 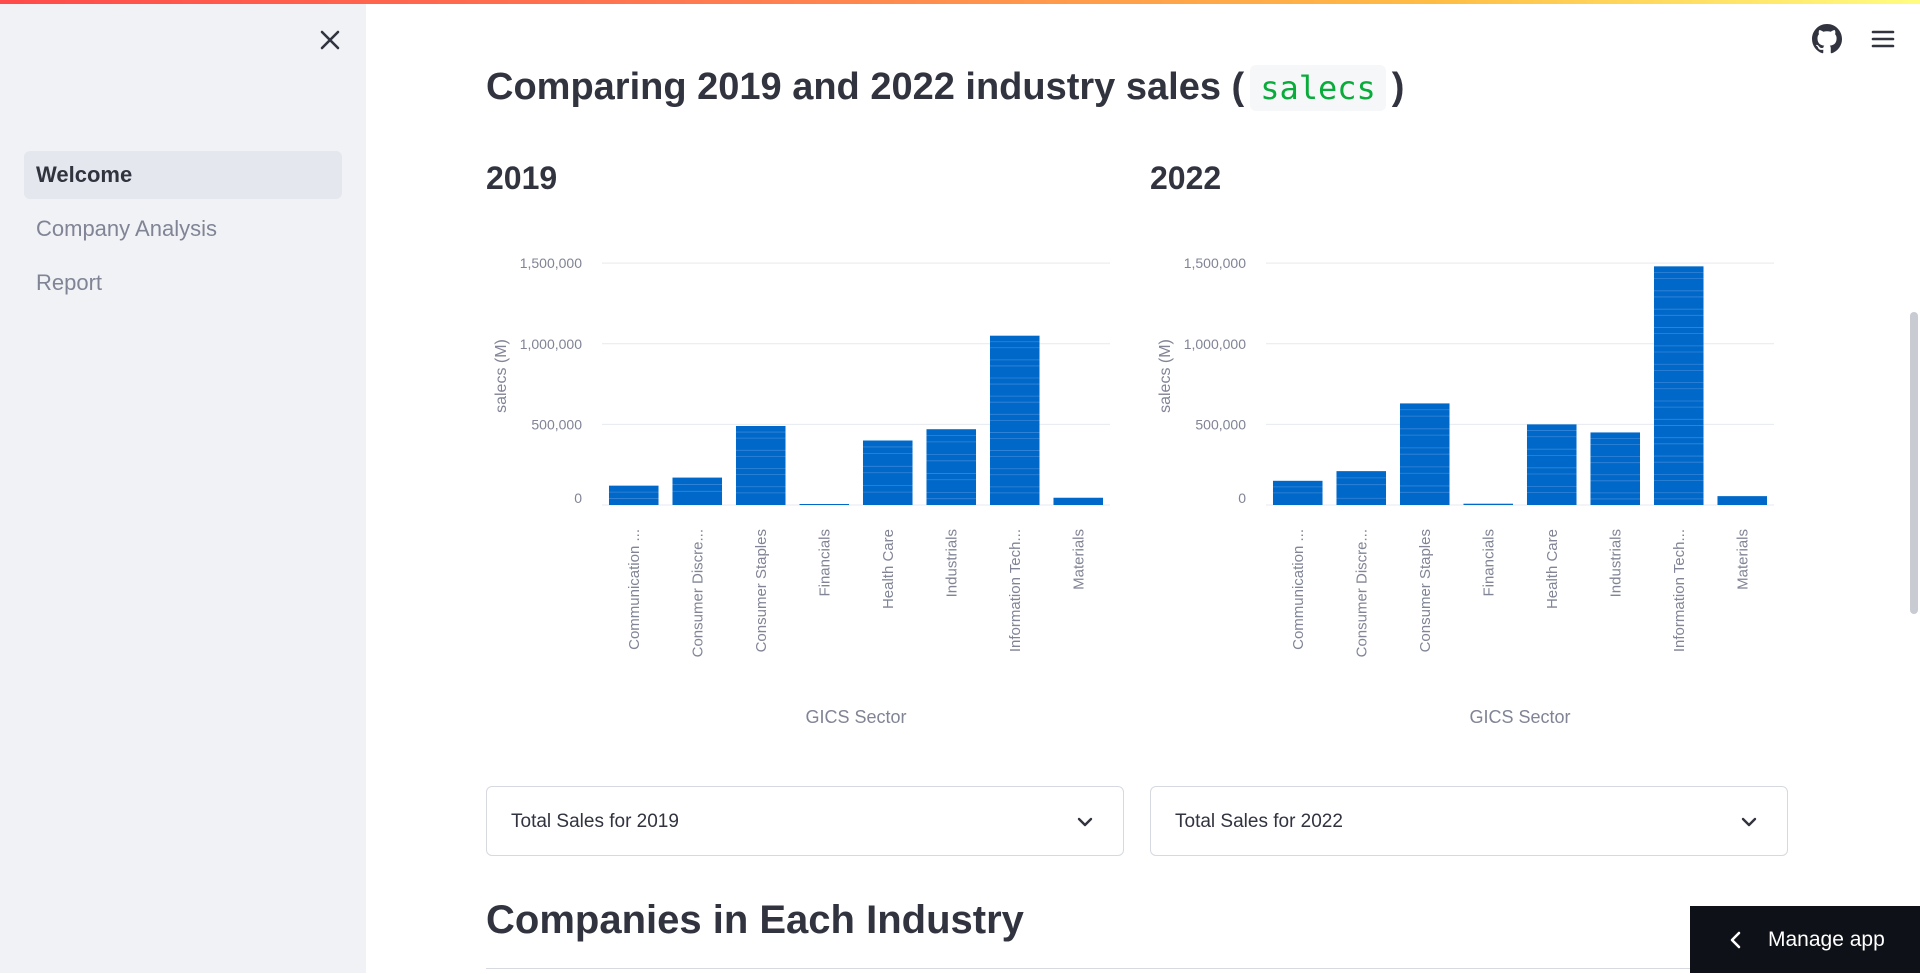 What do you see at coordinates (1139, 971) in the screenshot?
I see `table-top-edge` at bounding box center [1139, 971].